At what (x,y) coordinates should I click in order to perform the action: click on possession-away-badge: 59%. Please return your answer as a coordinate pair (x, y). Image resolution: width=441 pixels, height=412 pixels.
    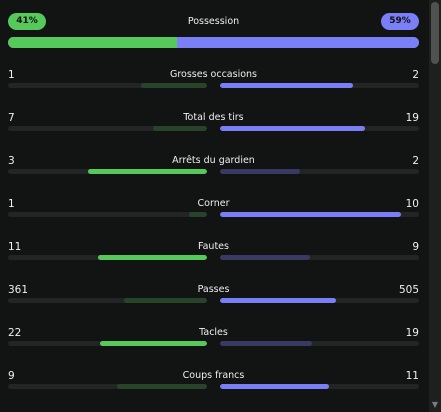
    Looking at the image, I should click on (400, 21).